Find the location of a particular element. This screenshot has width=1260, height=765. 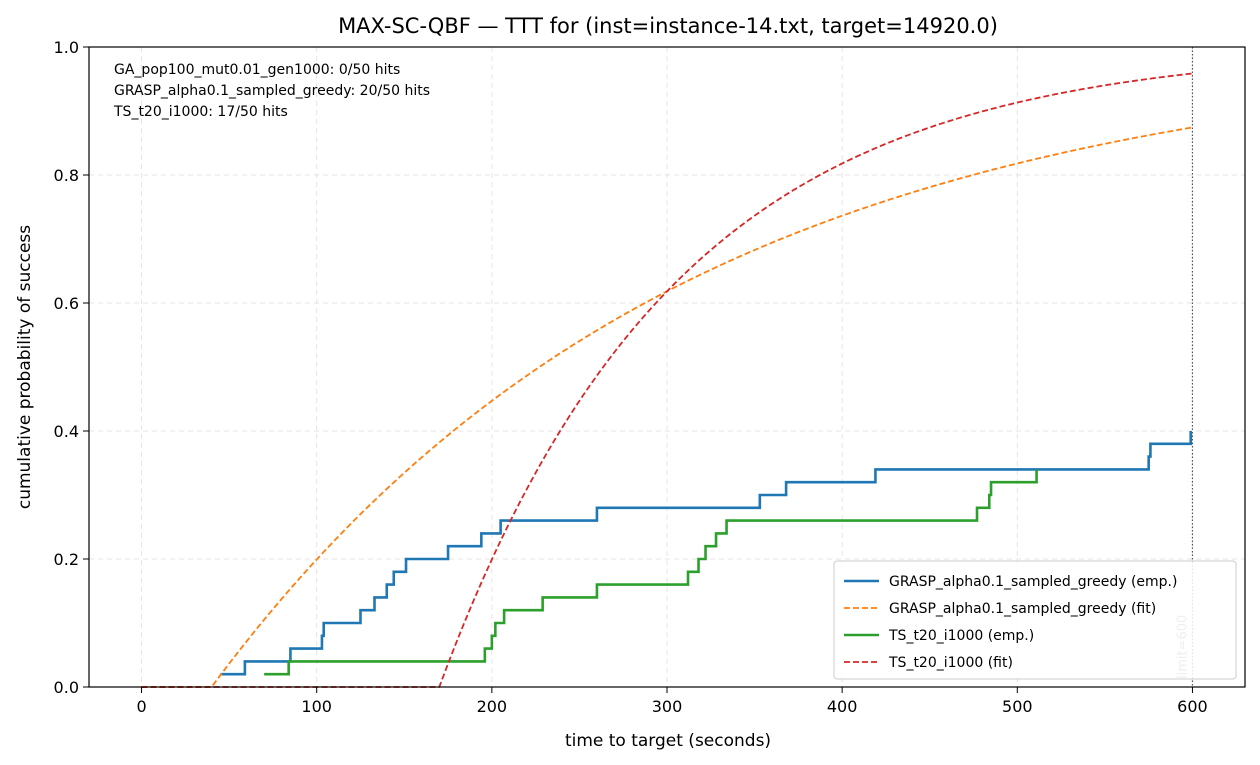

y-tick-label: 1.0 is located at coordinates (66, 47).